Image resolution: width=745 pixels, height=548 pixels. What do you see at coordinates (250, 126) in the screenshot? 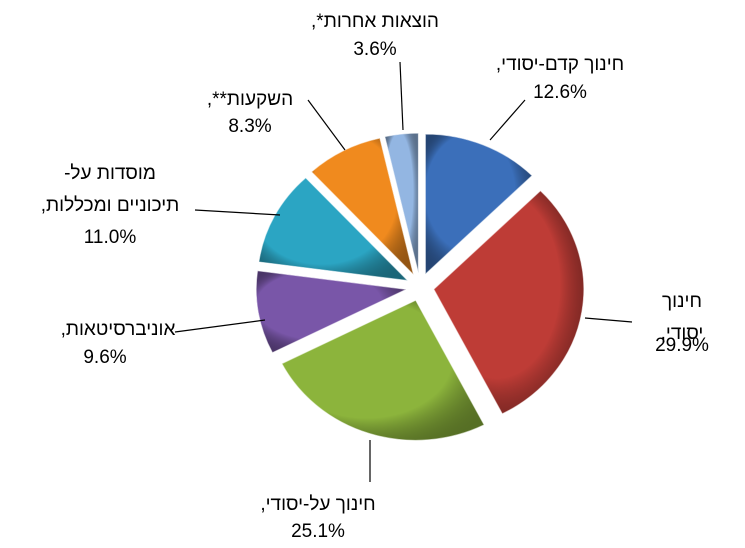
I see `value-label: 8.3%` at bounding box center [250, 126].